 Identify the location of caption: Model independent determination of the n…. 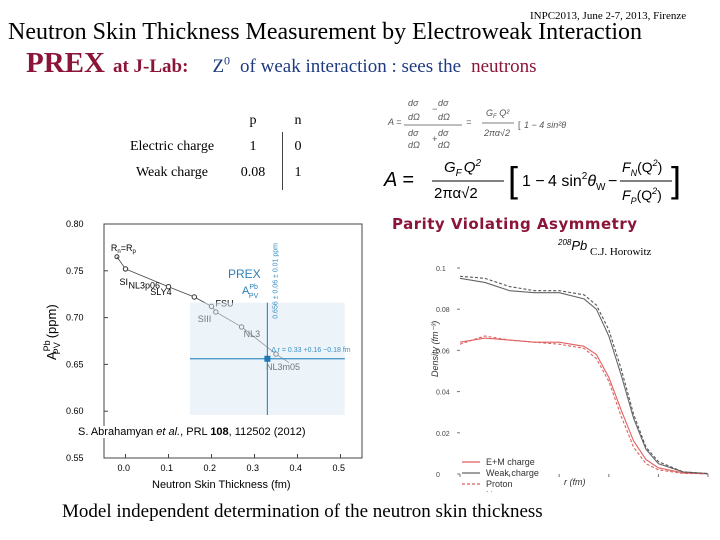
(302, 511).